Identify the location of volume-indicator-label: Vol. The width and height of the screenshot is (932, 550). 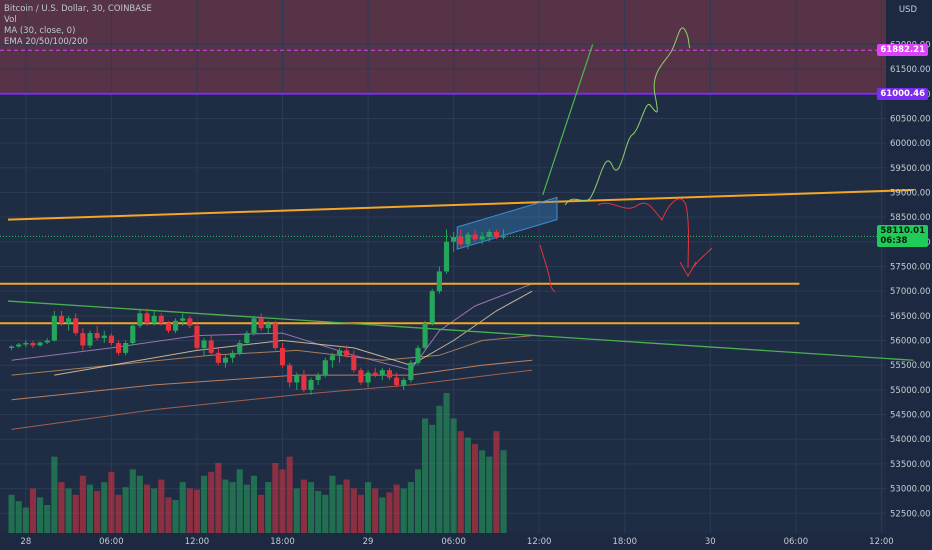
(10, 20).